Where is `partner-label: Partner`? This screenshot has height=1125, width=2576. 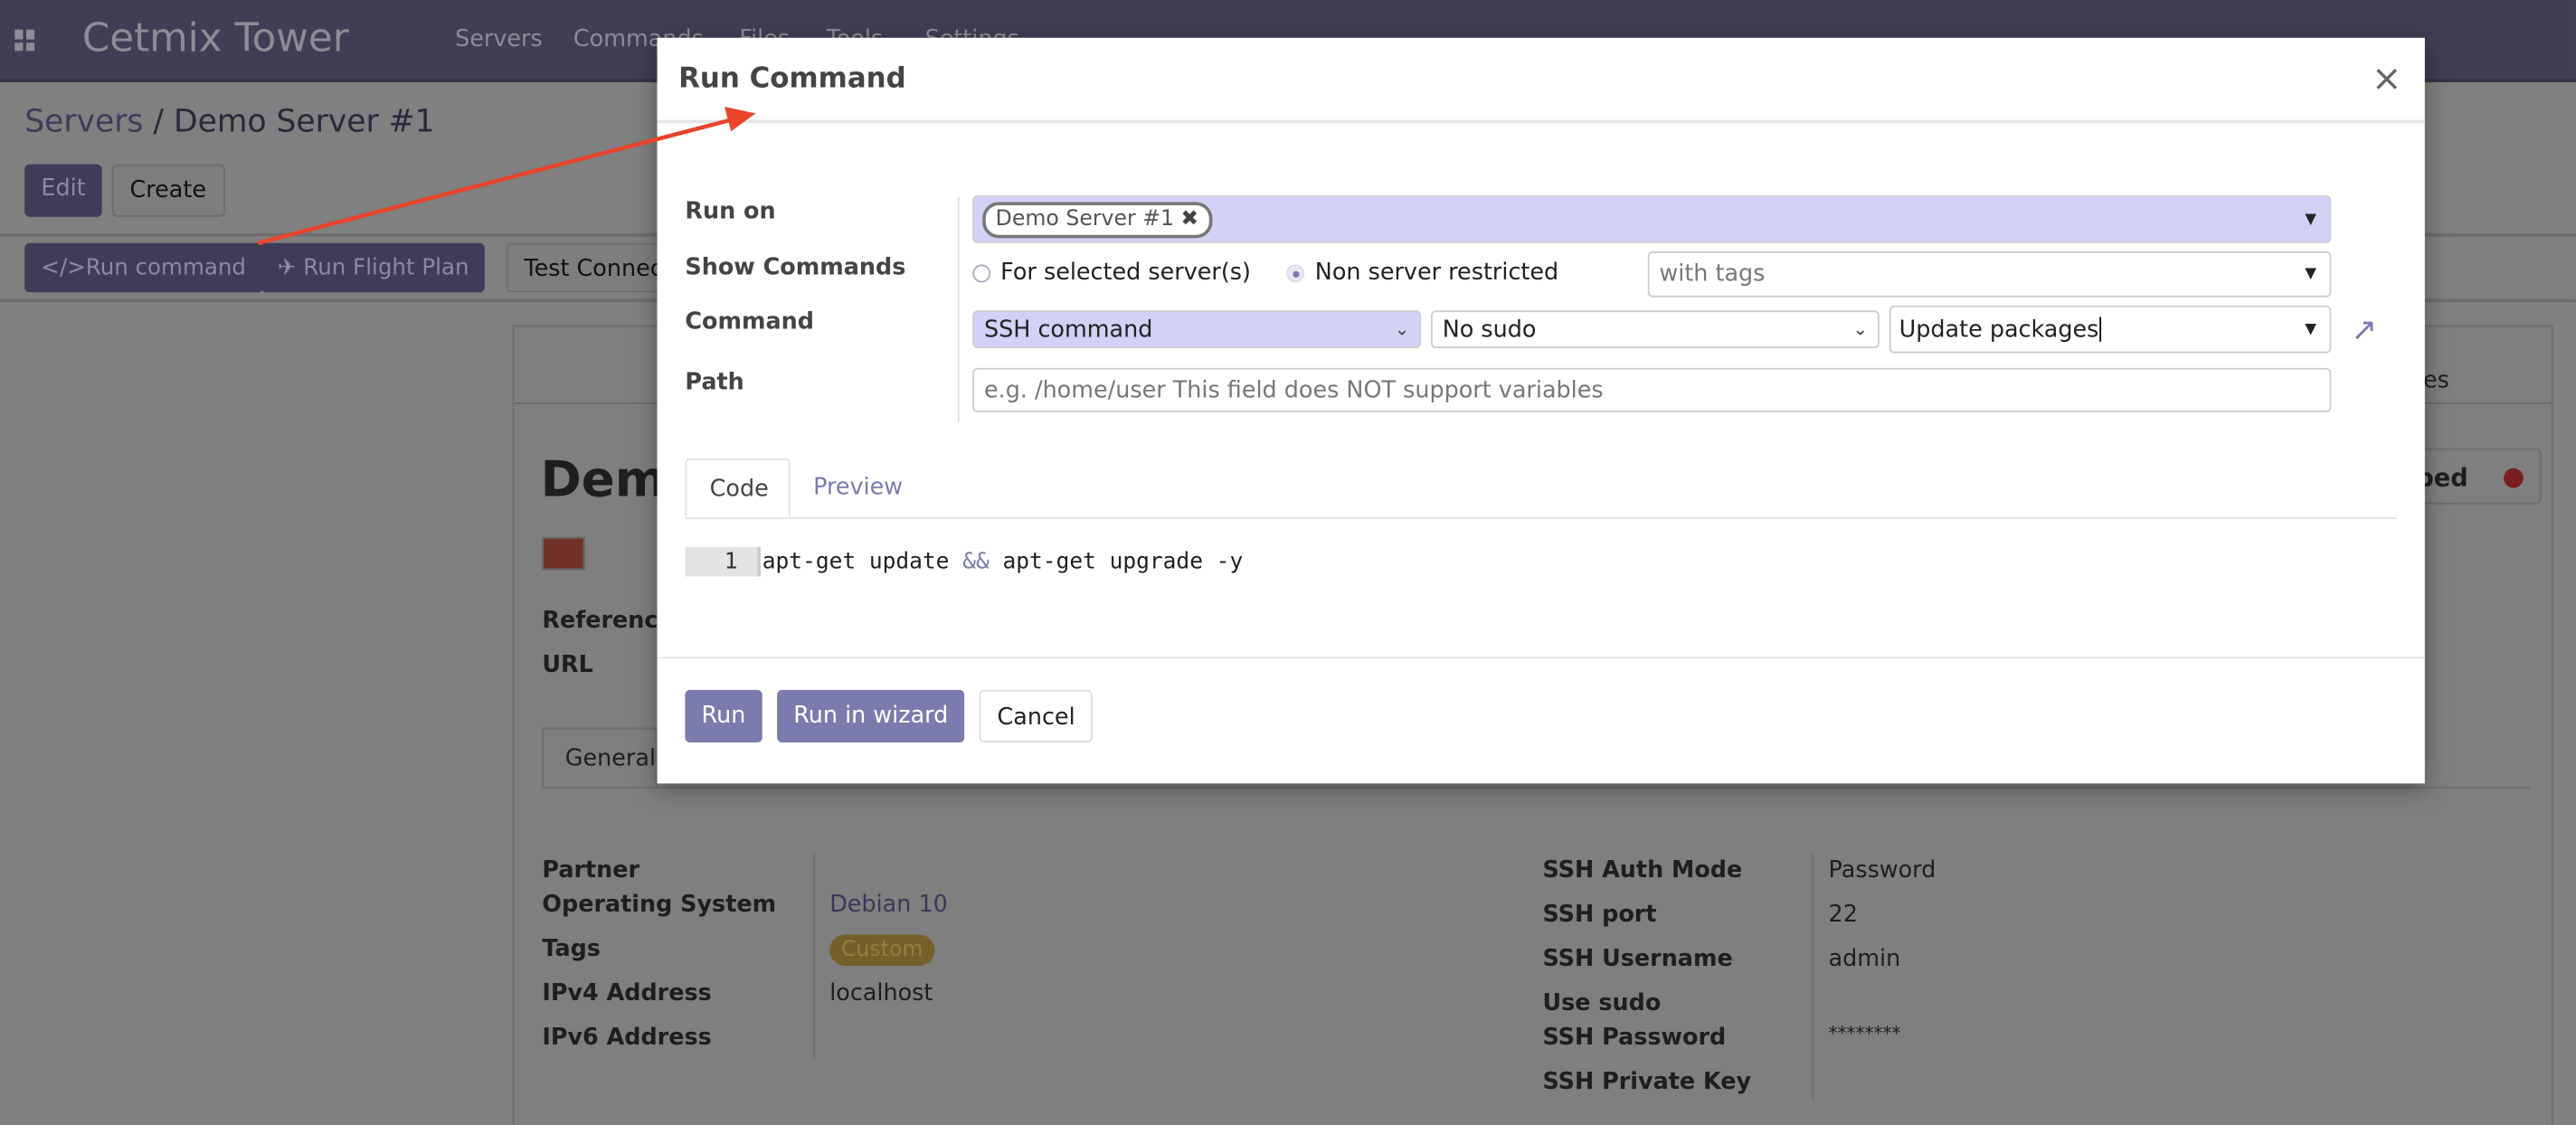 partner-label: Partner is located at coordinates (591, 870).